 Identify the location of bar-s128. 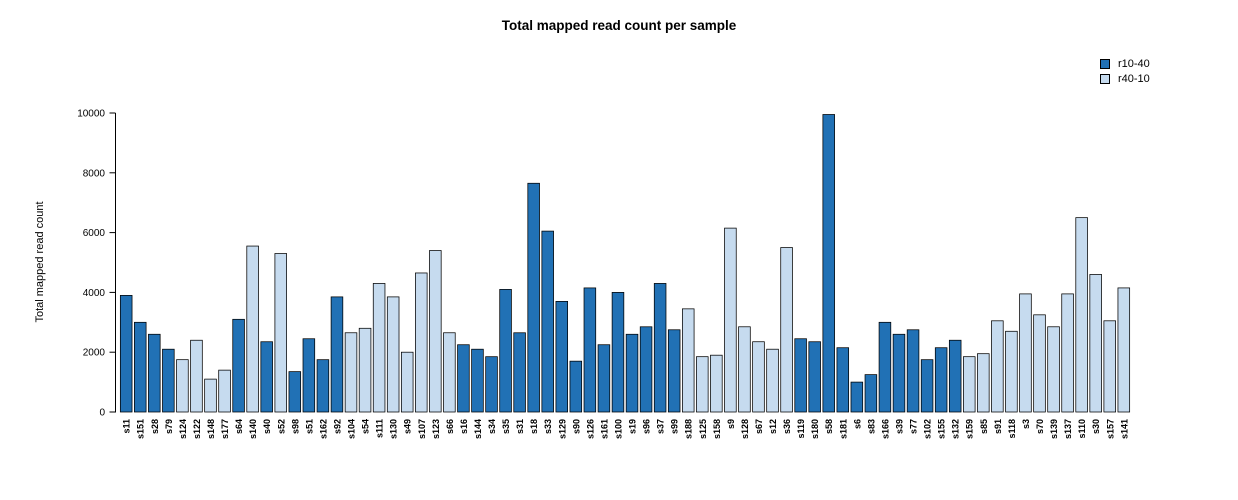
(744, 369).